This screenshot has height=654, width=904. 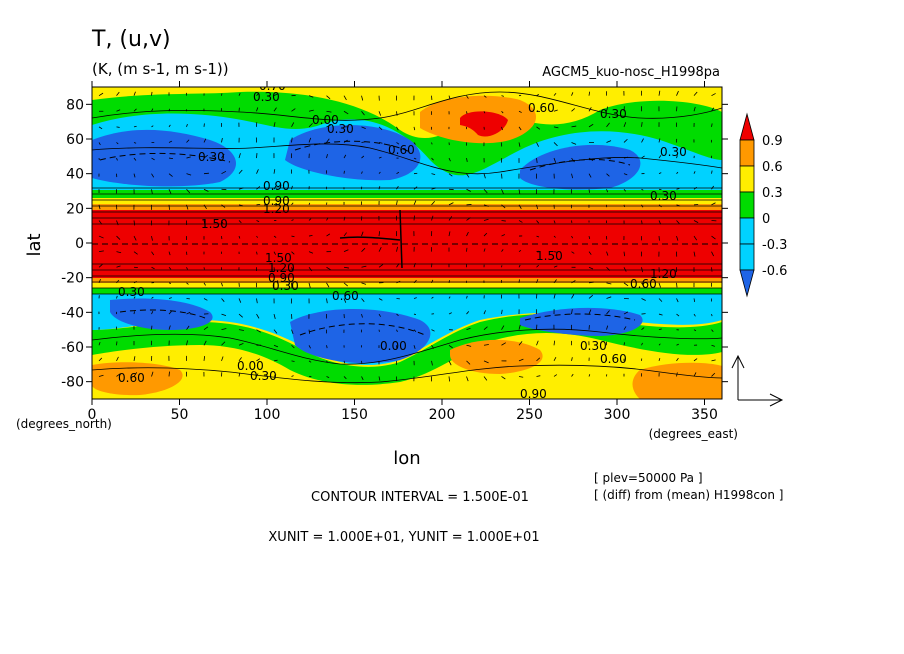 I want to click on field-green-trop-s, so click(x=407, y=291).